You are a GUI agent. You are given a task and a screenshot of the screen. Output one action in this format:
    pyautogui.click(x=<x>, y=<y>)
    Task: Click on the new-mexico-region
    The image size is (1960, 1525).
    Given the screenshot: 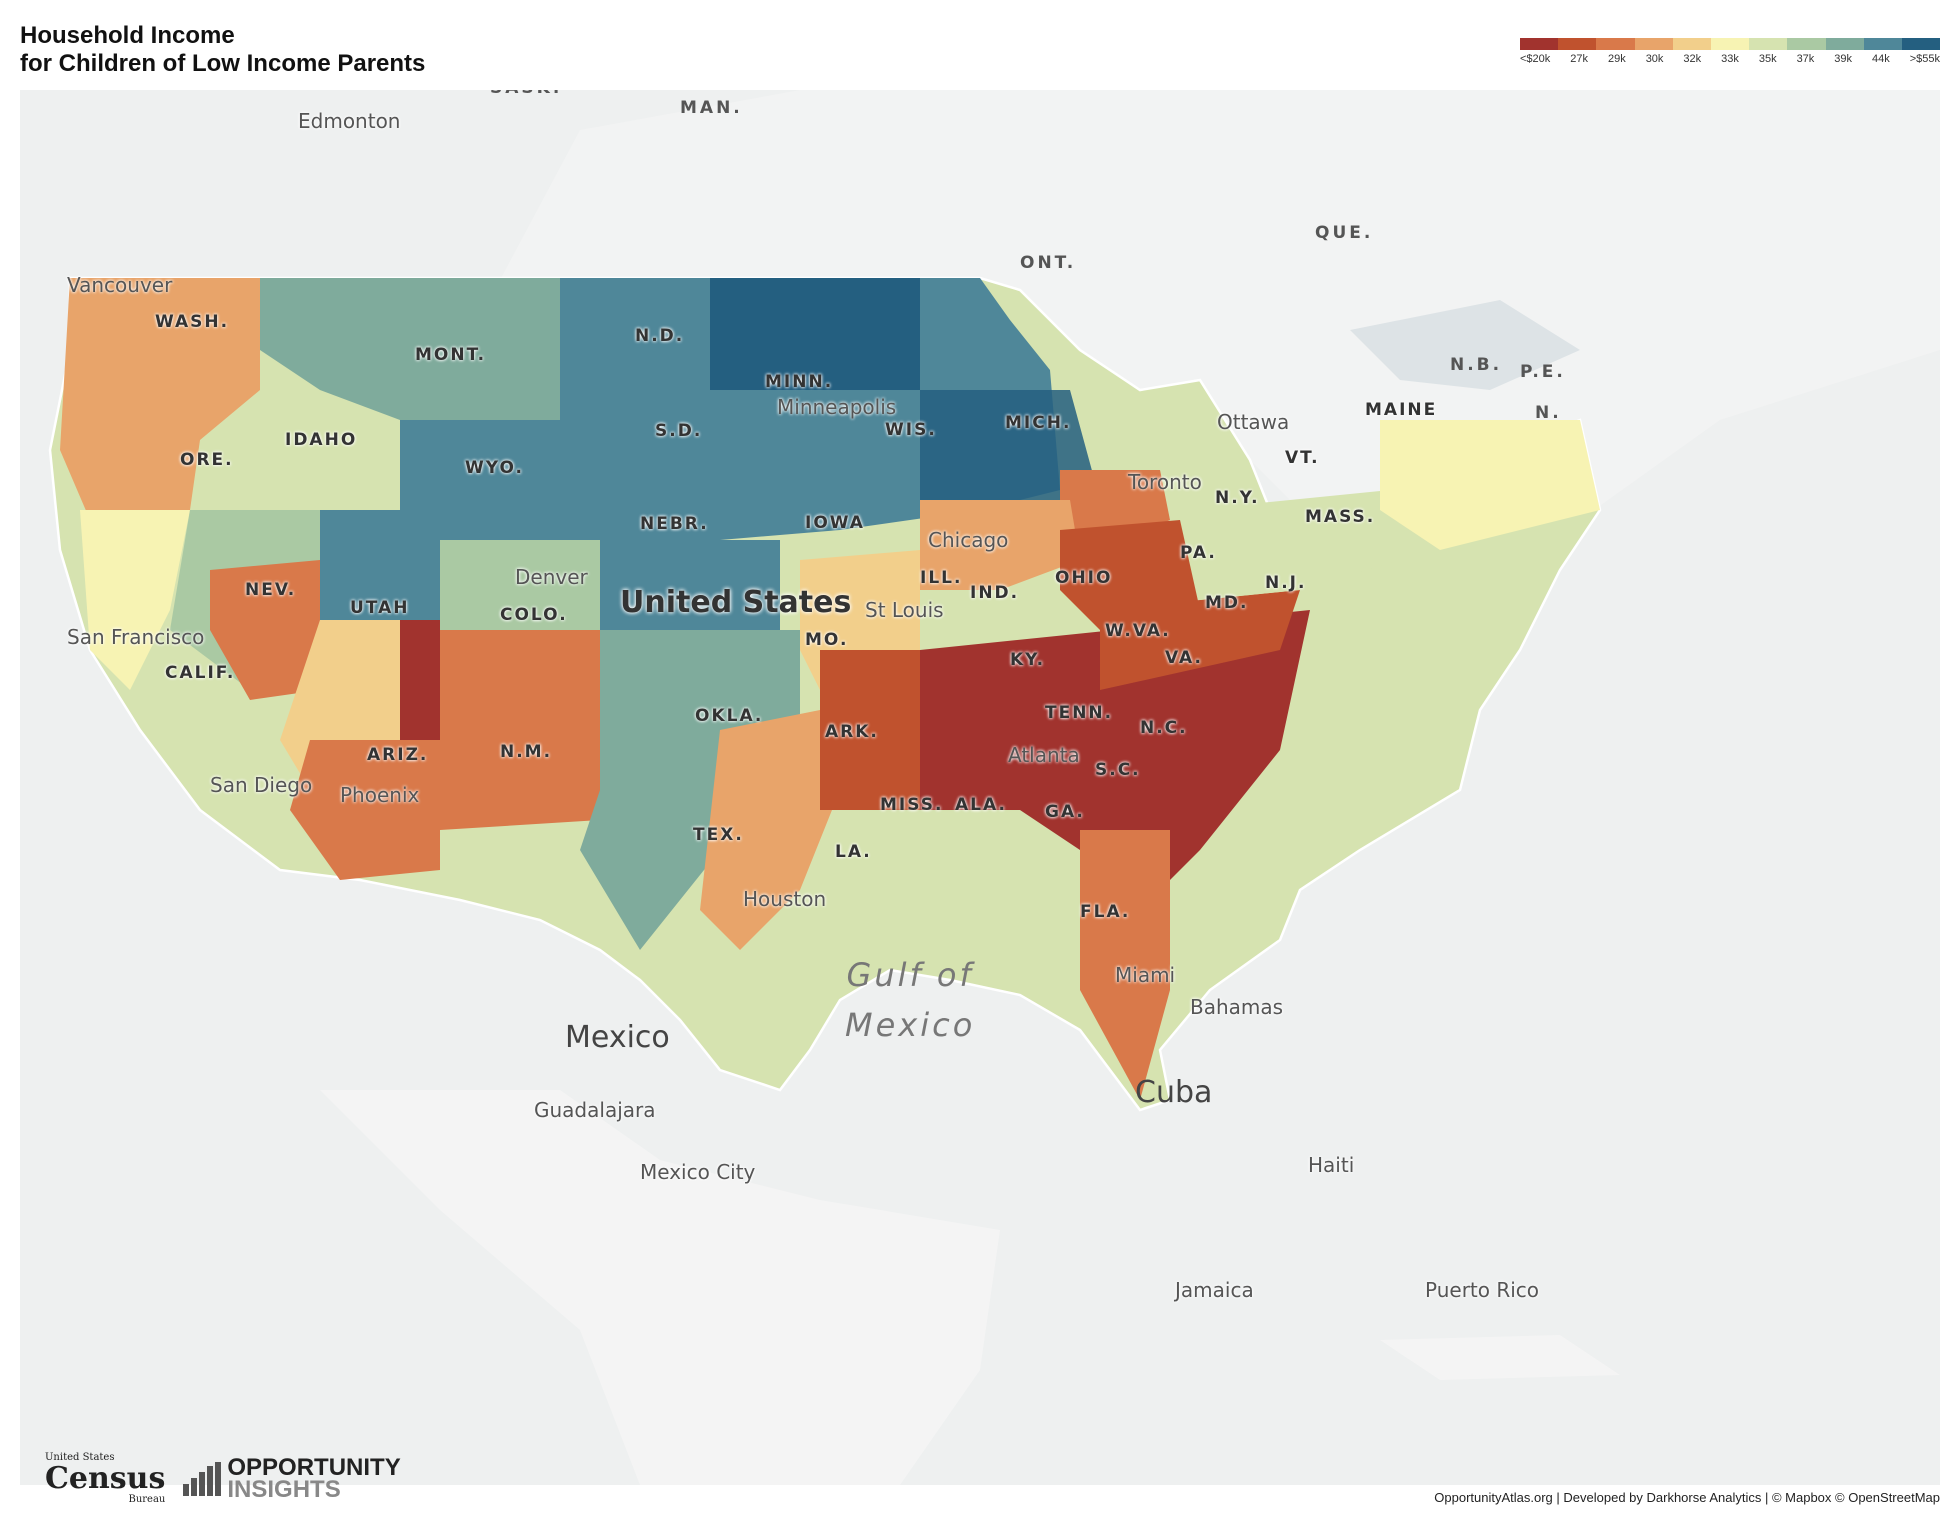 What is the action you would take?
    pyautogui.click(x=520, y=720)
    